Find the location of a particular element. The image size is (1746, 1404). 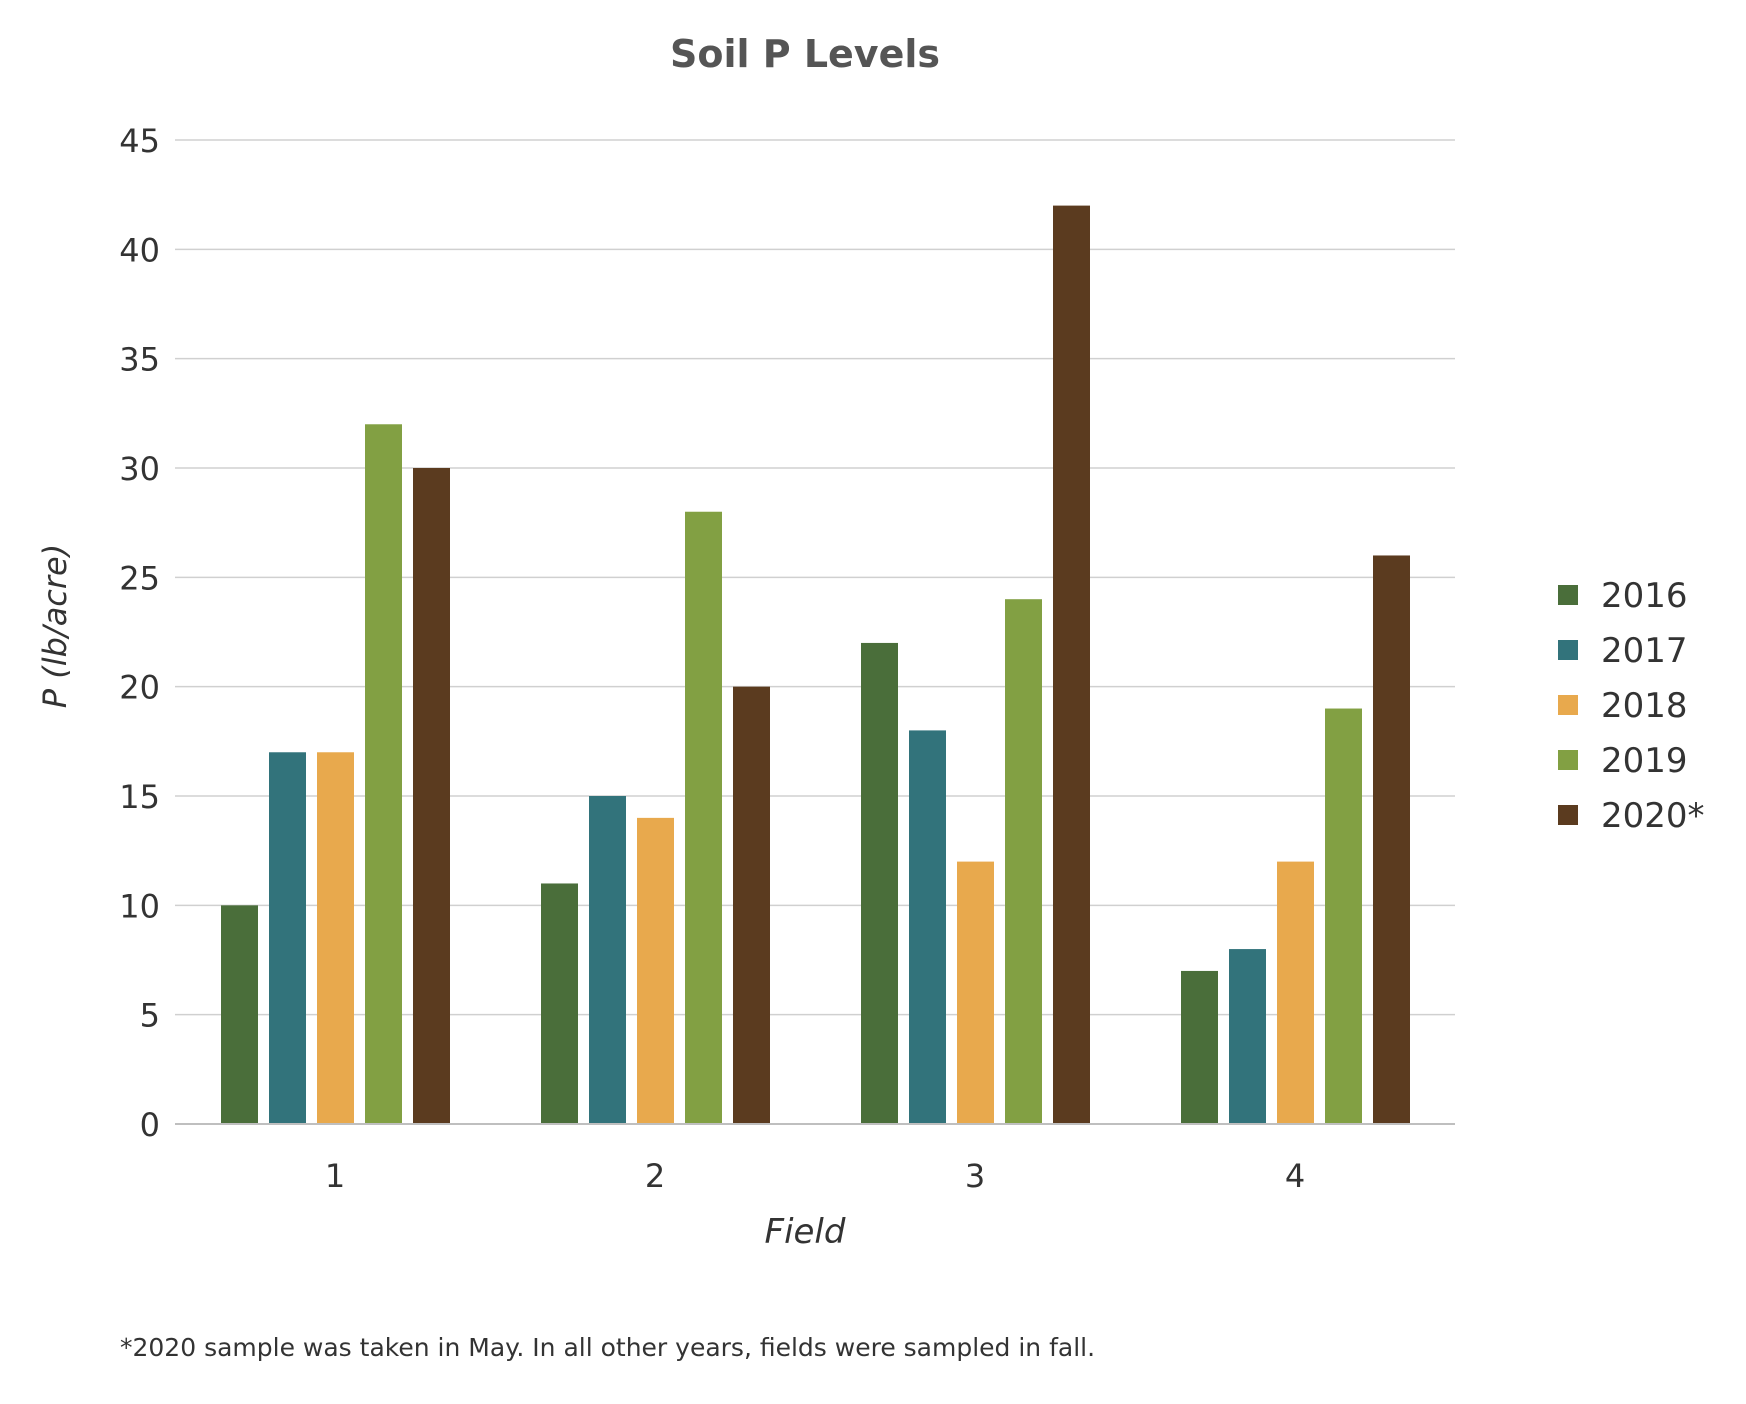

bar-field-1-2019 is located at coordinates (383, 774).